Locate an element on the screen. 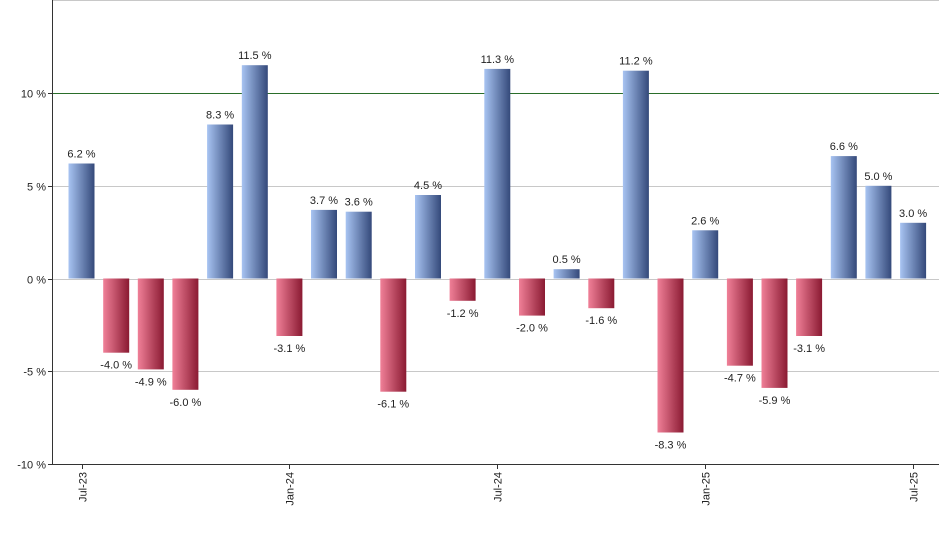  value-label: -8.3 % is located at coordinates (671, 446).